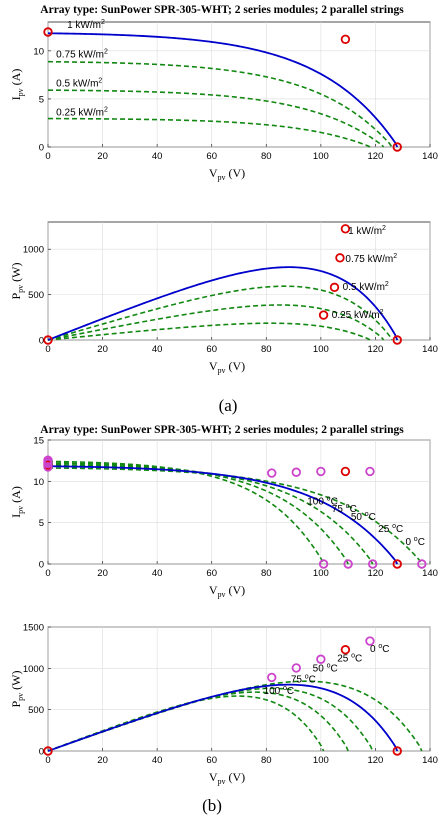 This screenshot has width=440, height=820. Describe the element at coordinates (430, 573) in the screenshot. I see `x-tick-label: 140` at that location.